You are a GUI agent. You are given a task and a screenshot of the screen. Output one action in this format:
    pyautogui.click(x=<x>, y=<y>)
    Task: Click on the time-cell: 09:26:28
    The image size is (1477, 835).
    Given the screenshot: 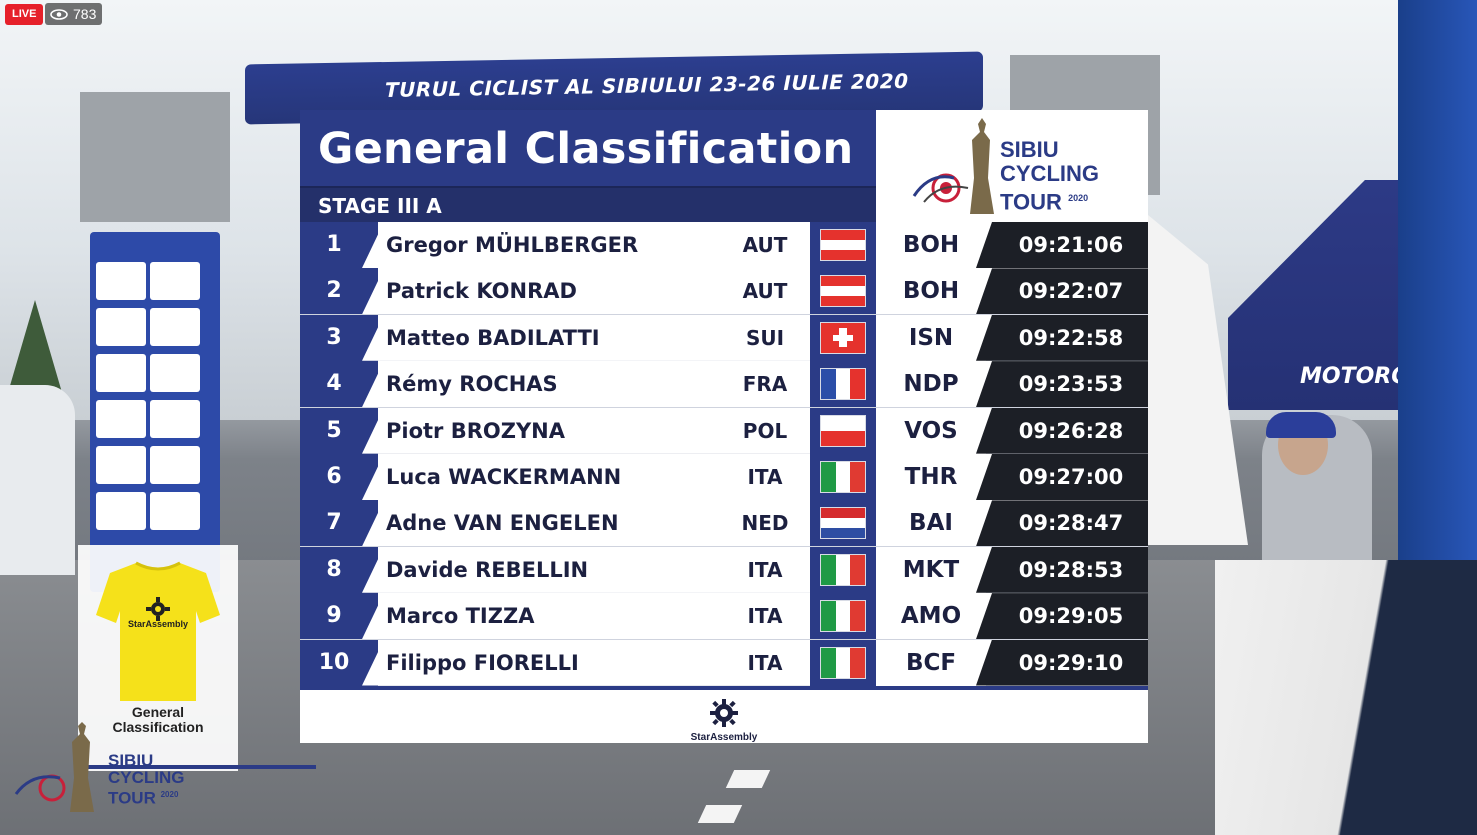 What is the action you would take?
    pyautogui.click(x=1062, y=430)
    